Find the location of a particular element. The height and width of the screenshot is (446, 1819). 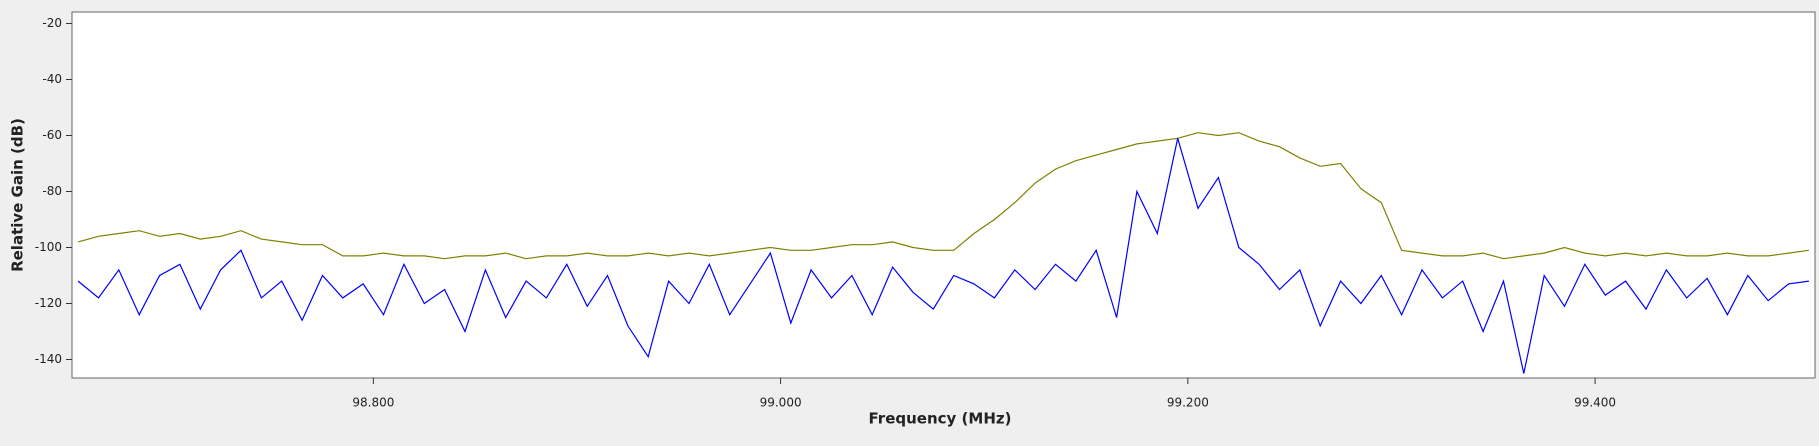

x-tick-label: 99.000 is located at coordinates (781, 403).